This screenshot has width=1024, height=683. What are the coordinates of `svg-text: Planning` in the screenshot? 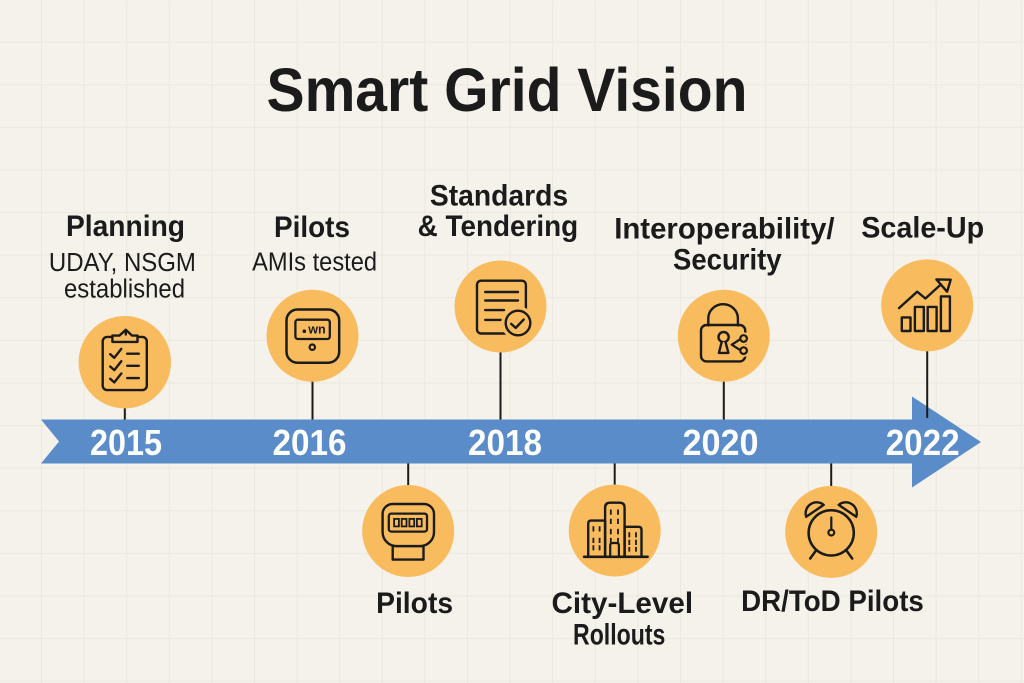 It's located at (125, 226).